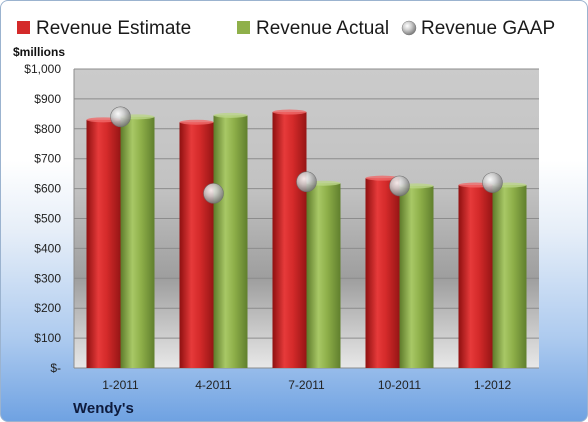 The height and width of the screenshot is (422, 588). I want to click on company-label: Wendy's, so click(103, 408).